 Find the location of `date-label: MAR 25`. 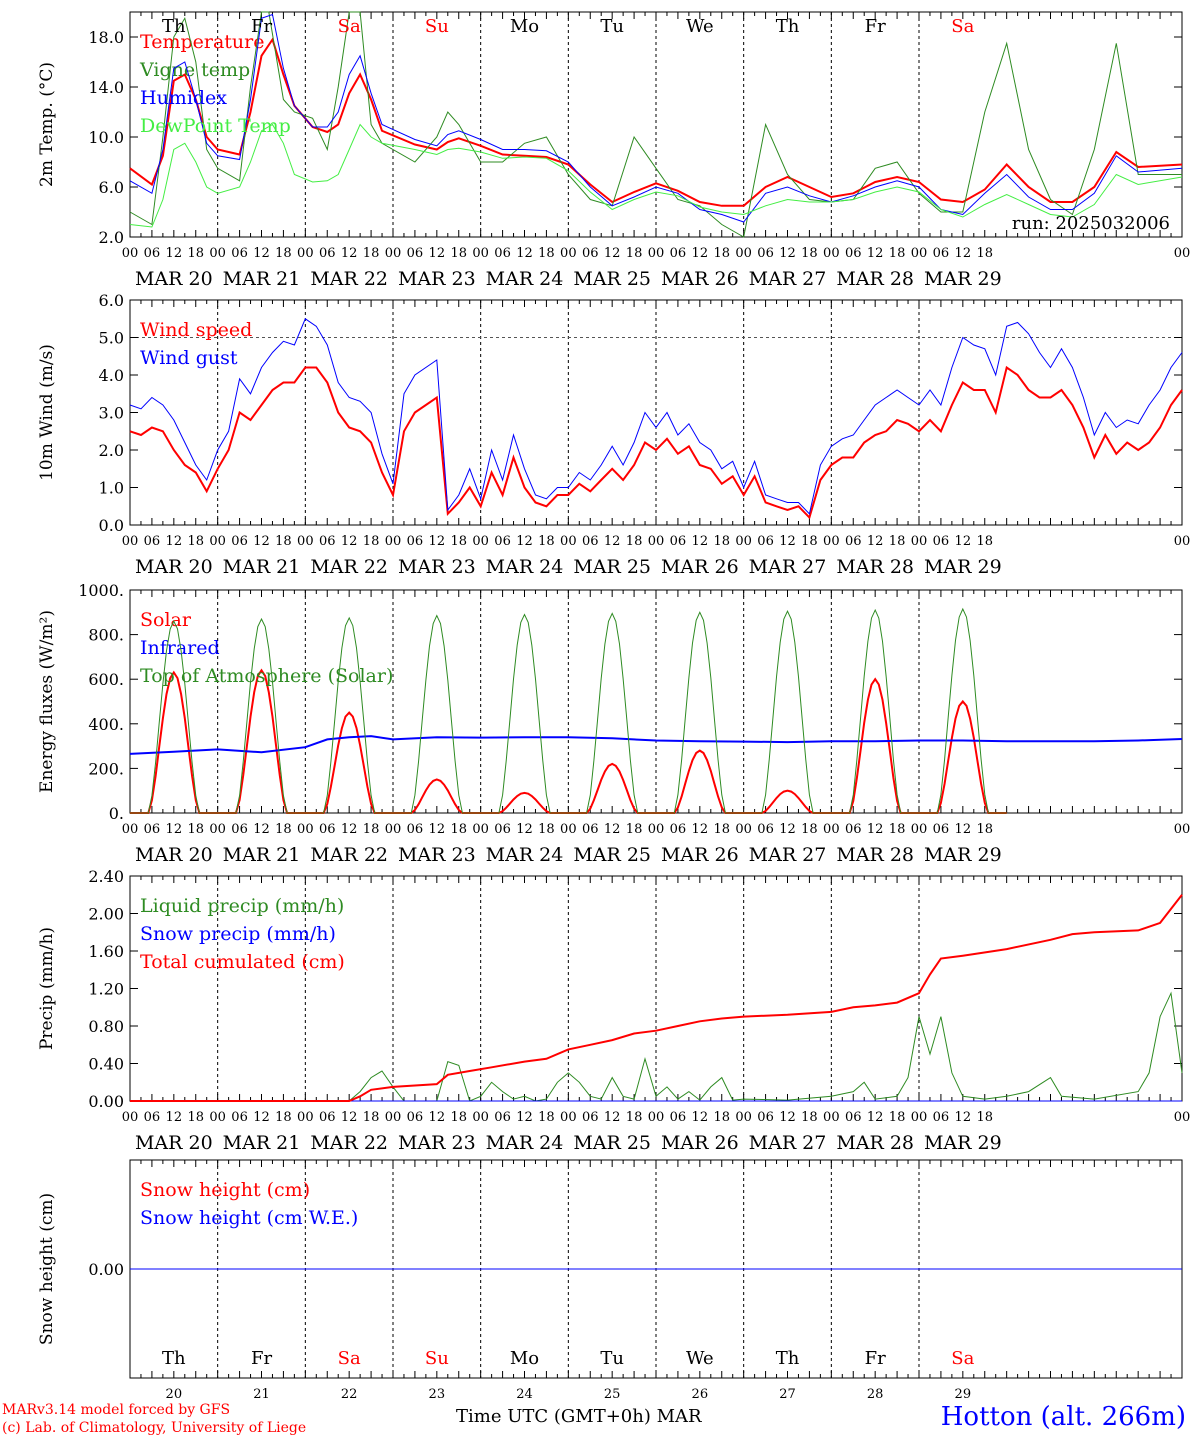

date-label: MAR 25 is located at coordinates (612, 855).